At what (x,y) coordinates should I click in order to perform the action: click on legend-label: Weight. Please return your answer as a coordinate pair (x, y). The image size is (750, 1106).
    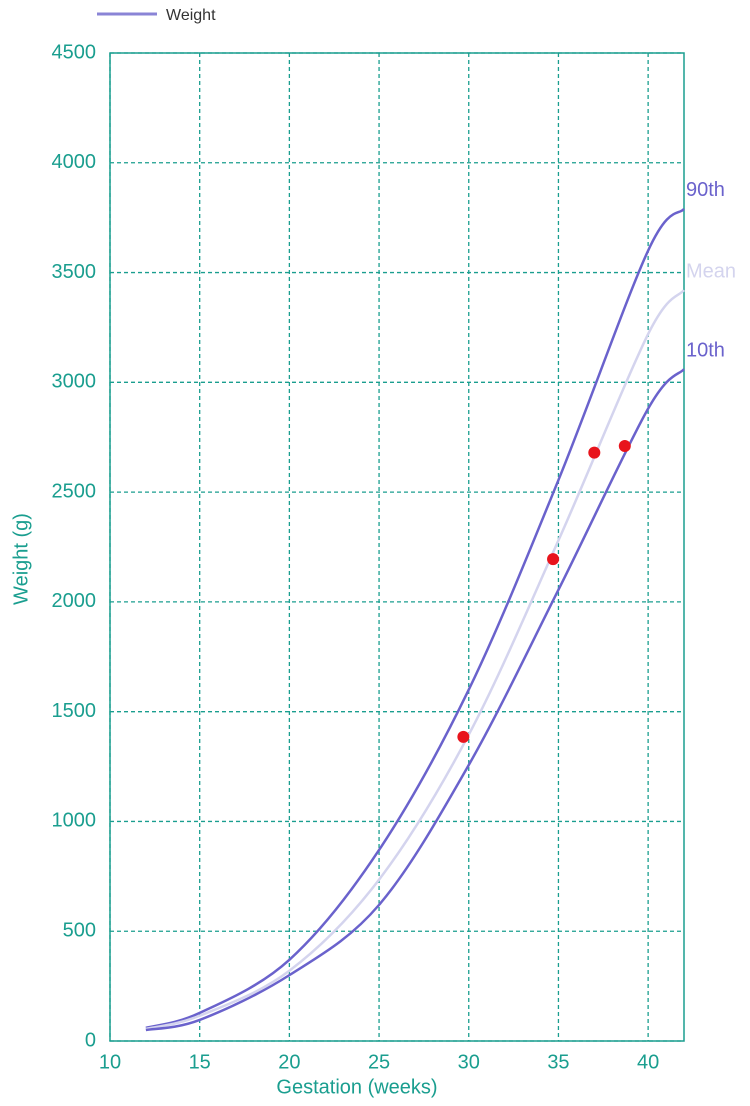
    Looking at the image, I should click on (191, 15).